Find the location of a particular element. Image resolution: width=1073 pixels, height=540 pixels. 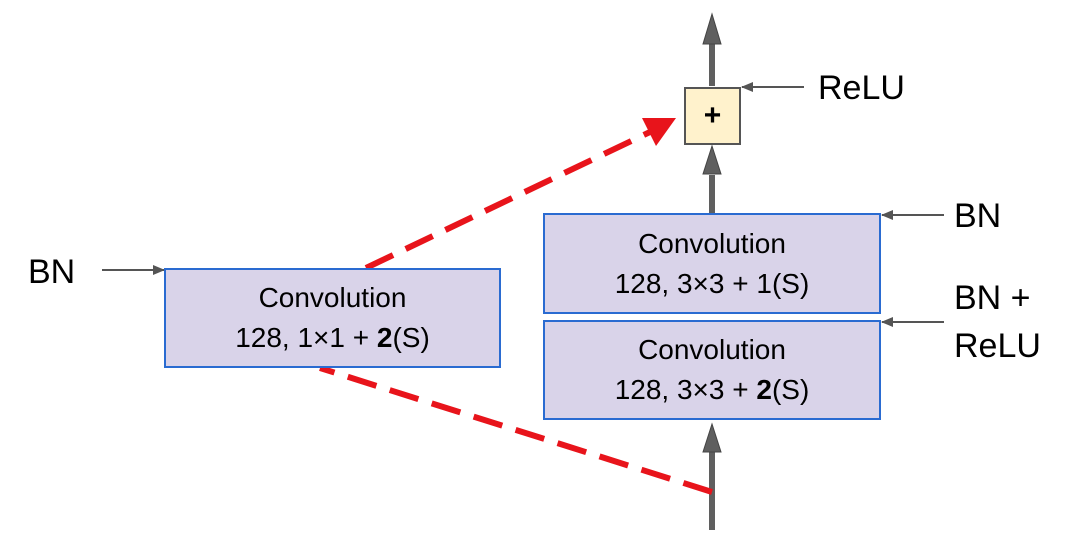

plus-icon: + is located at coordinates (712, 115).